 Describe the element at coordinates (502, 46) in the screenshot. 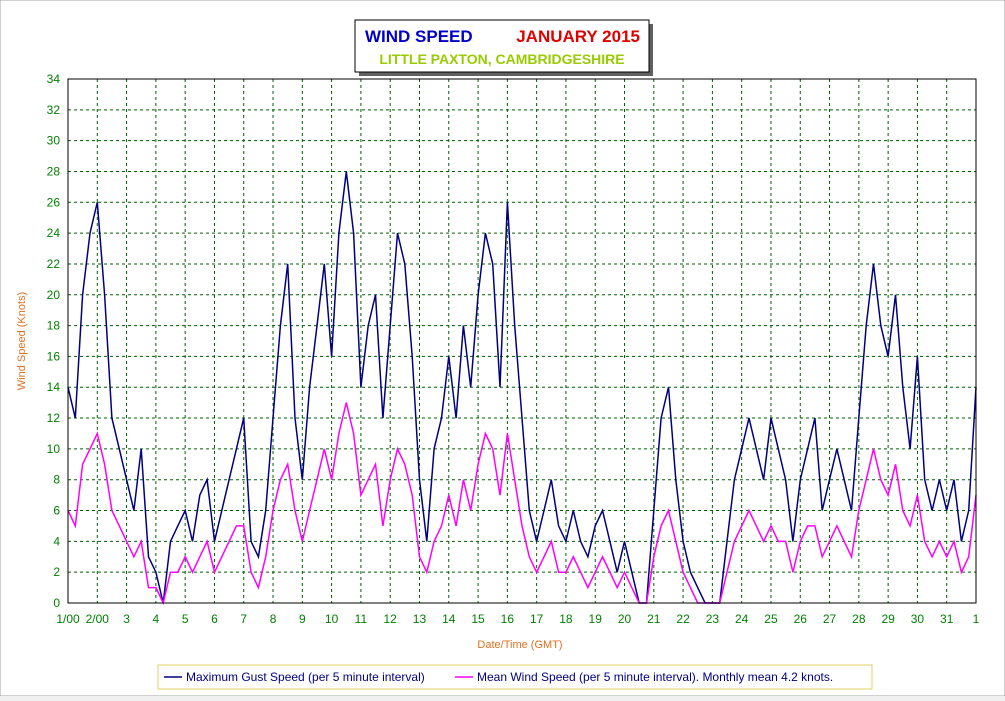

I see `title-box` at that location.